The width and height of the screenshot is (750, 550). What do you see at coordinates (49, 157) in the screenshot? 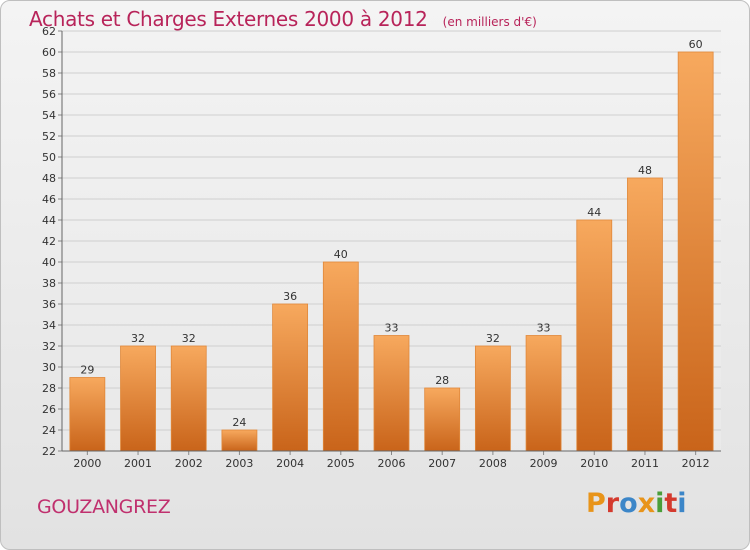
I see `y-tick-label: 50` at bounding box center [49, 157].